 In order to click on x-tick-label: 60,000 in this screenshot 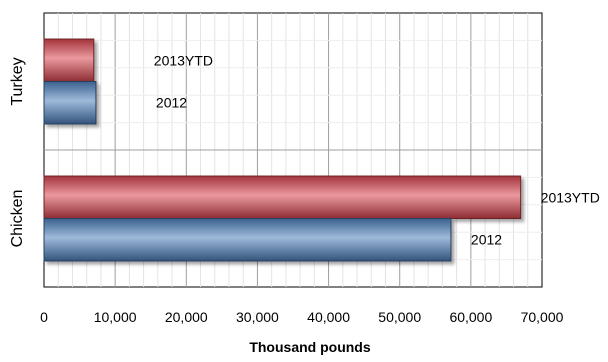, I will do `click(470, 317)`.